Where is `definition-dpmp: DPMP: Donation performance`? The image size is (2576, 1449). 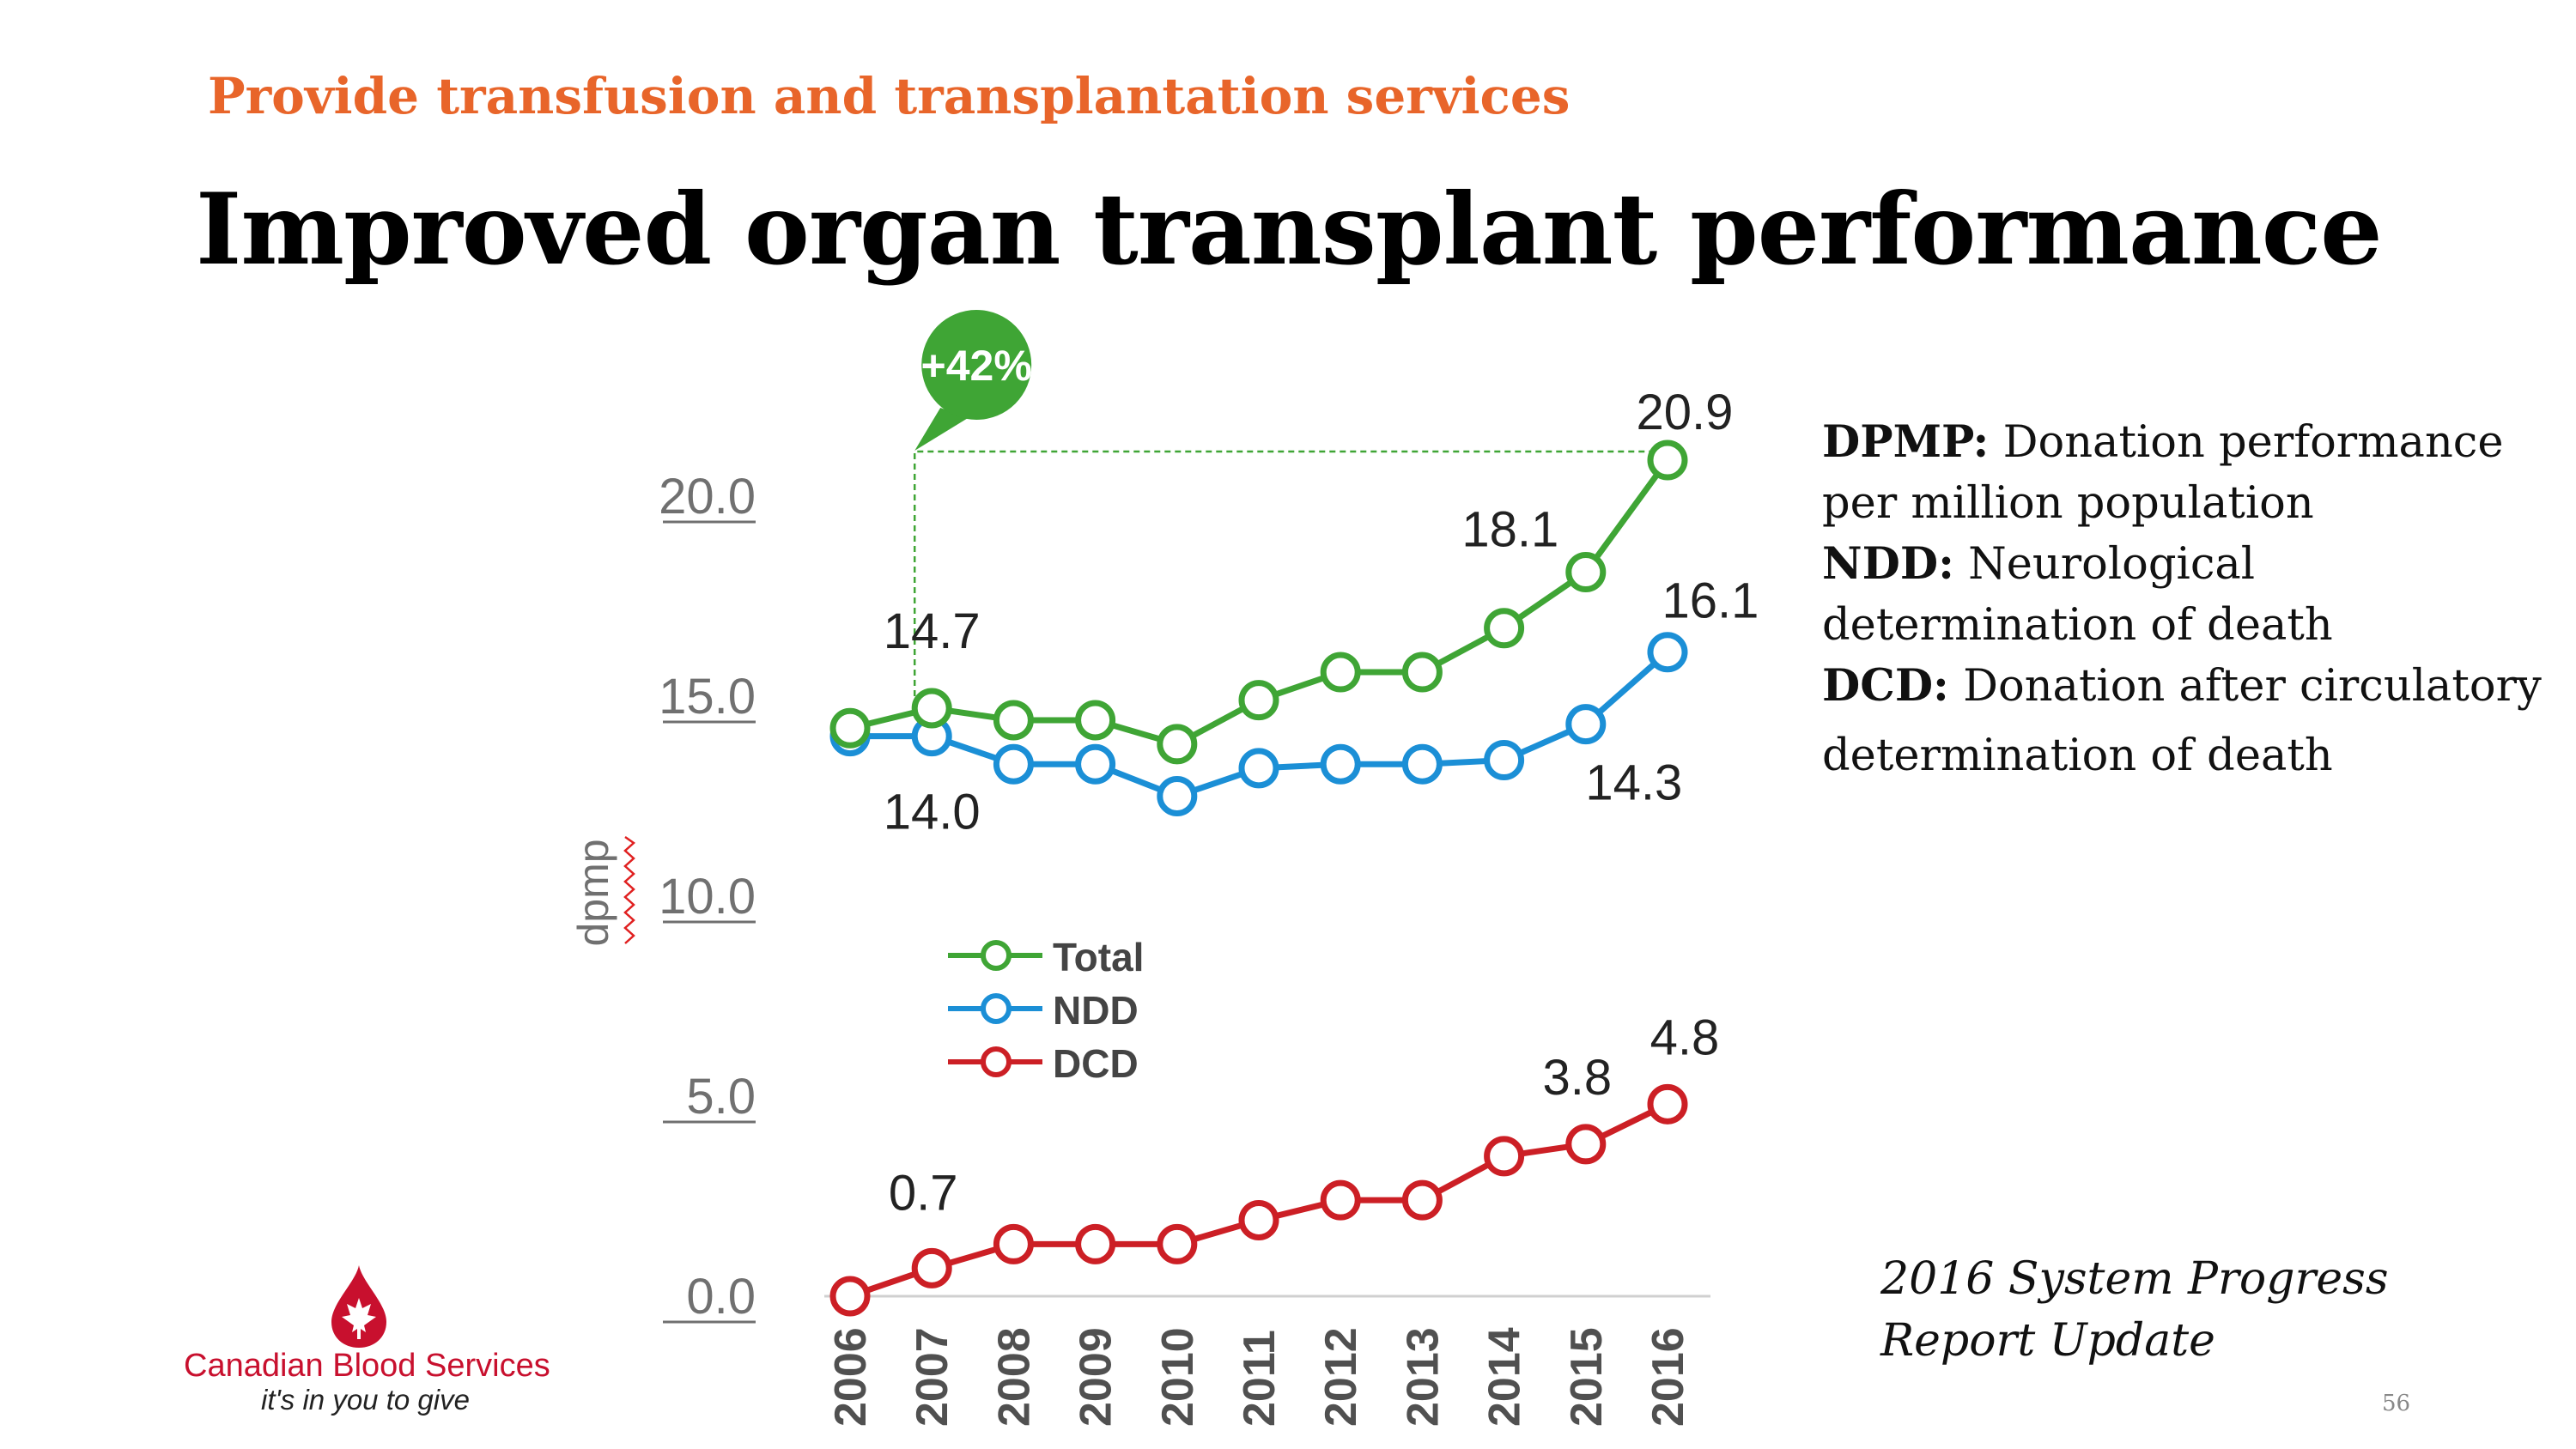
definition-dpmp: DPMP: Donation performance is located at coordinates (2182, 442).